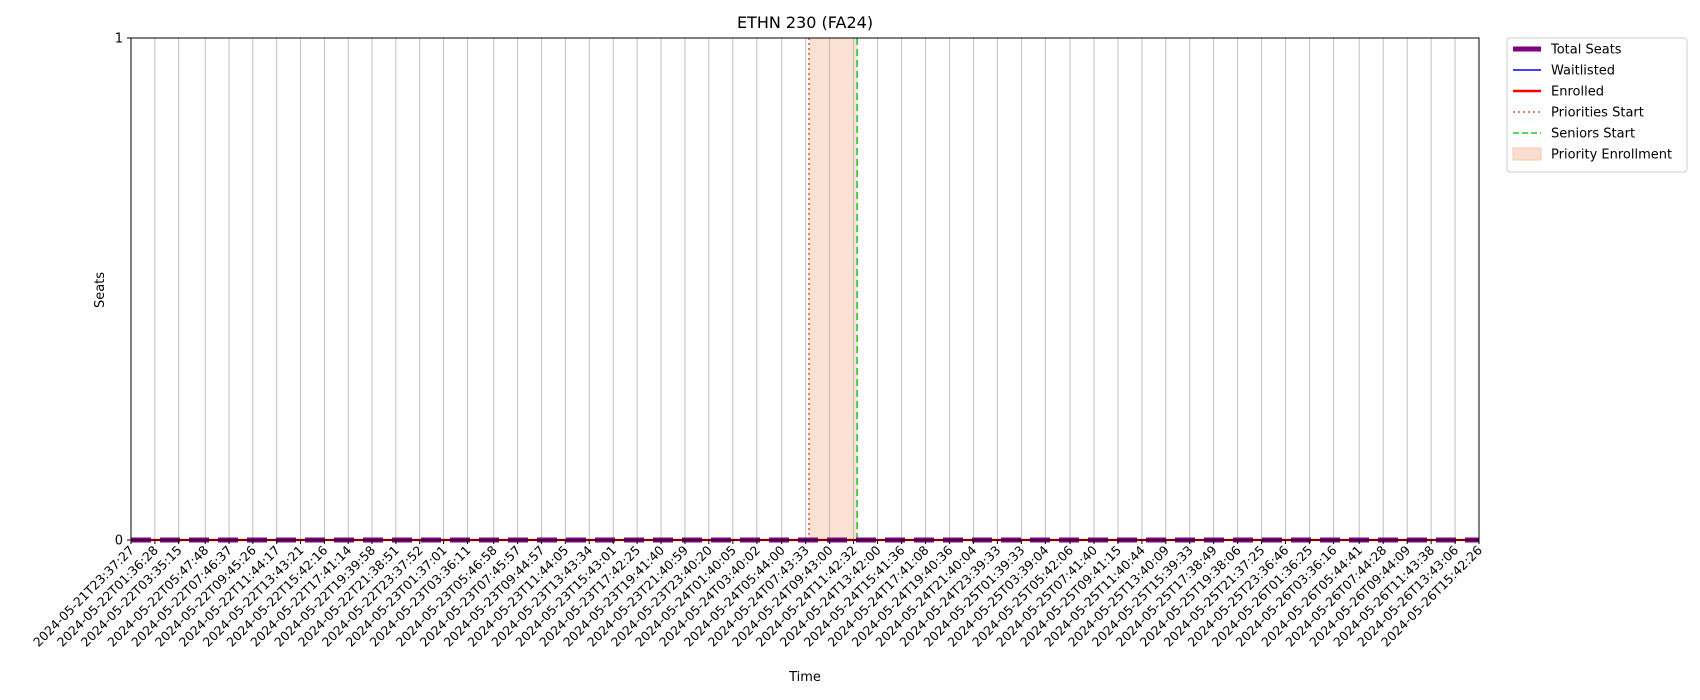  I want to click on legend-label-priorities-start: Priorities Start, so click(1597, 113).